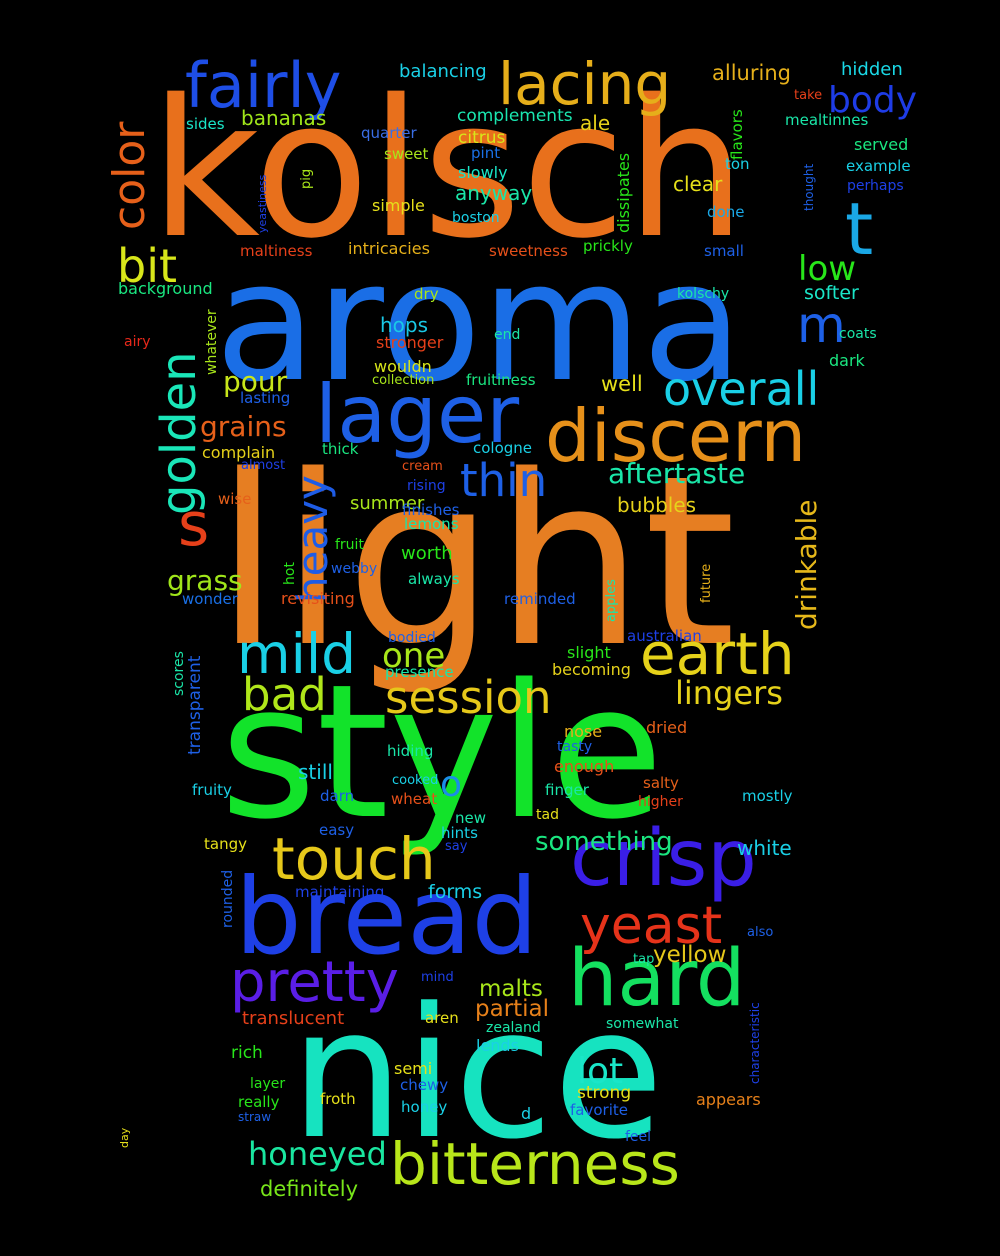  Describe the element at coordinates (751, 73) in the screenshot. I see `word-alluring: alluring` at that location.